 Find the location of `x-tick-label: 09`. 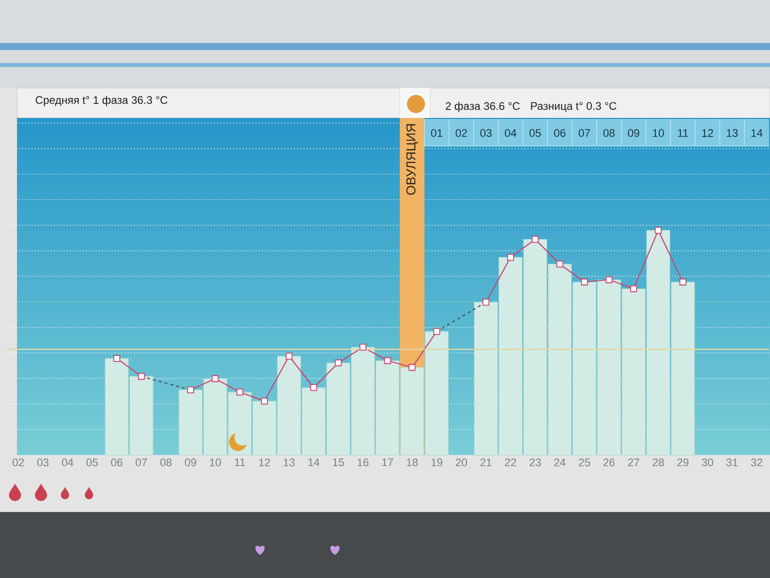

x-tick-label: 09 is located at coordinates (190, 462).